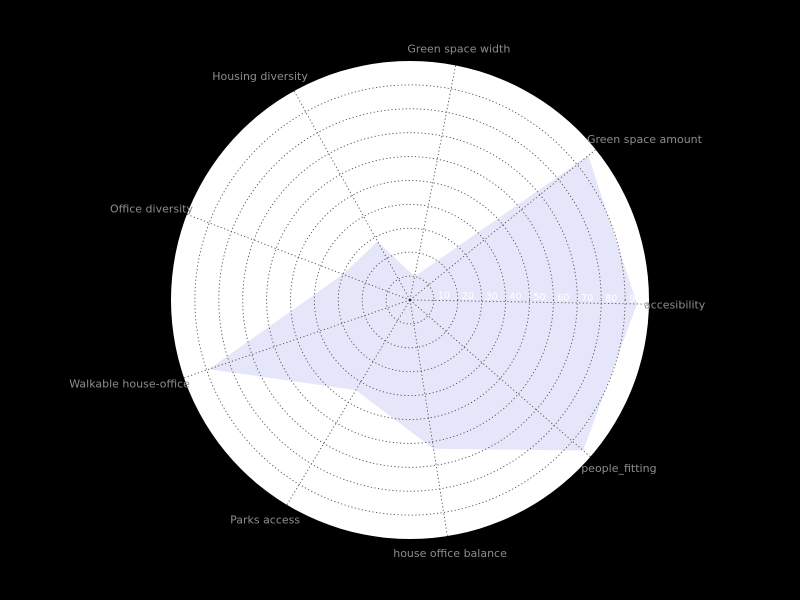  I want to click on axis-label: people_fitting, so click(618, 468).